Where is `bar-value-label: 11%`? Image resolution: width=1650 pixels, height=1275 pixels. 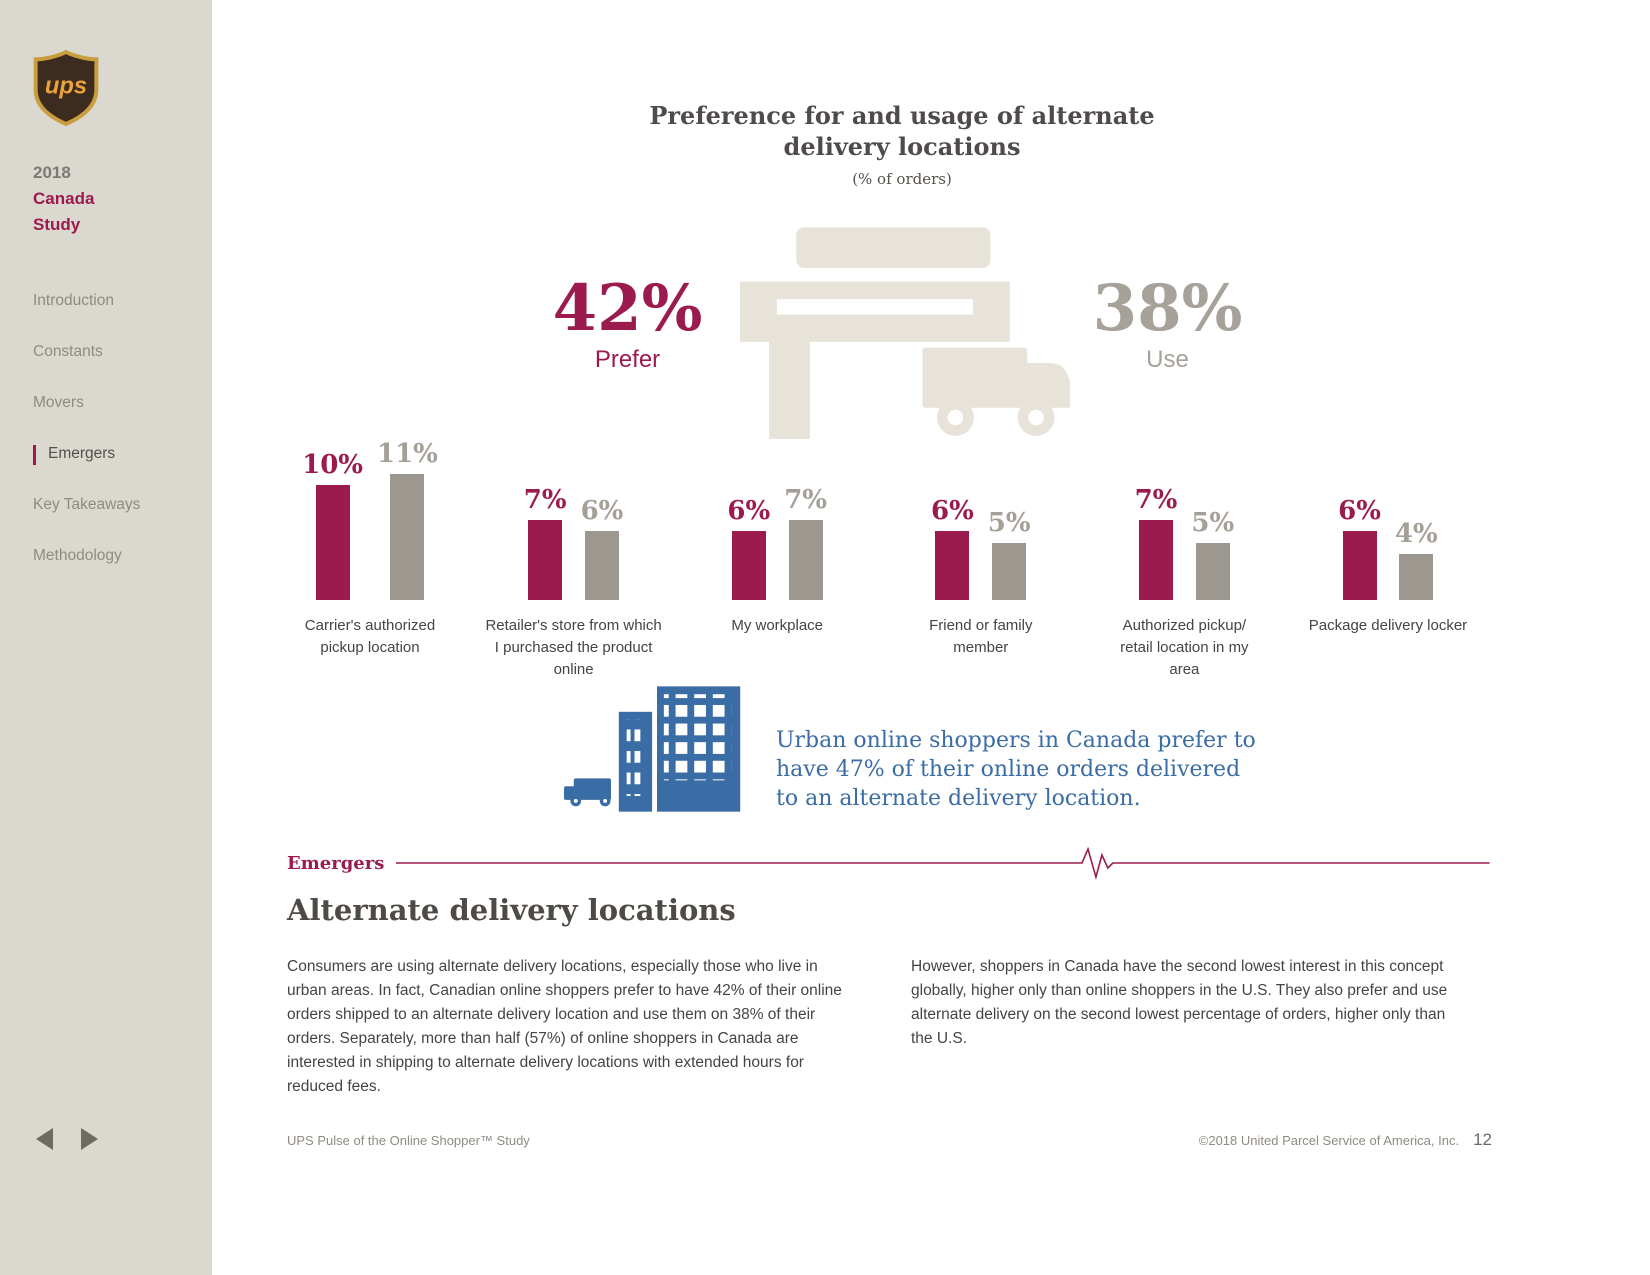 bar-value-label: 11% is located at coordinates (407, 453).